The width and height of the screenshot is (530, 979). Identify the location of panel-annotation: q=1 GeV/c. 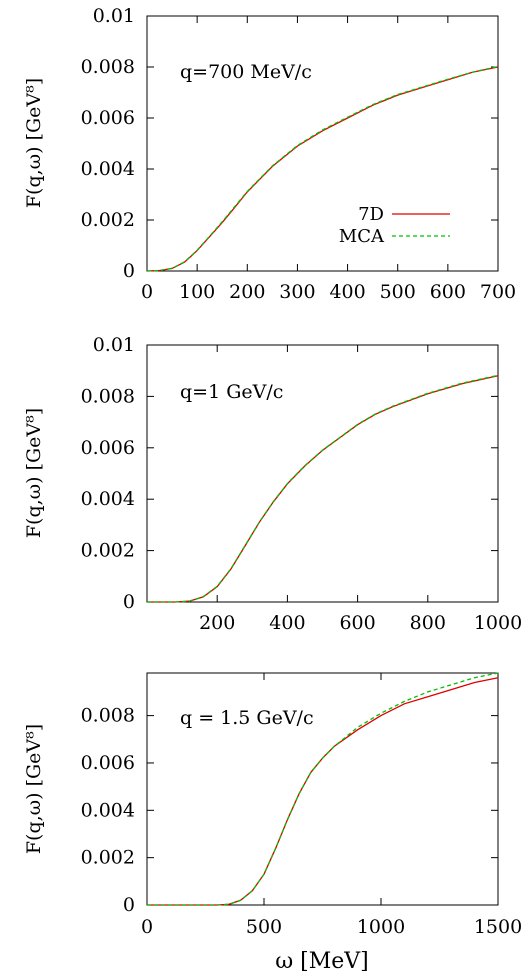
(231, 392).